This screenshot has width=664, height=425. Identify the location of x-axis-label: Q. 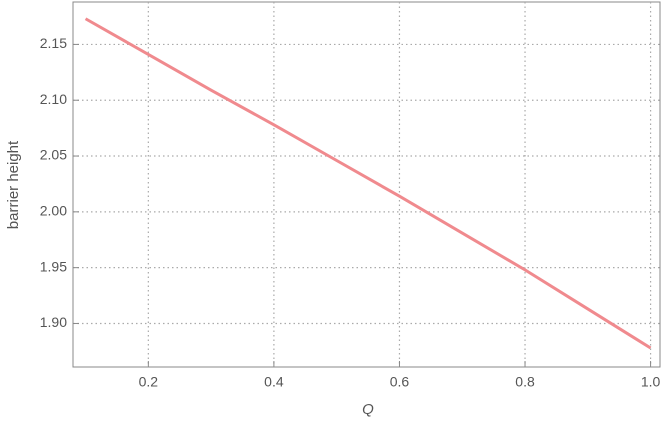
(368, 409).